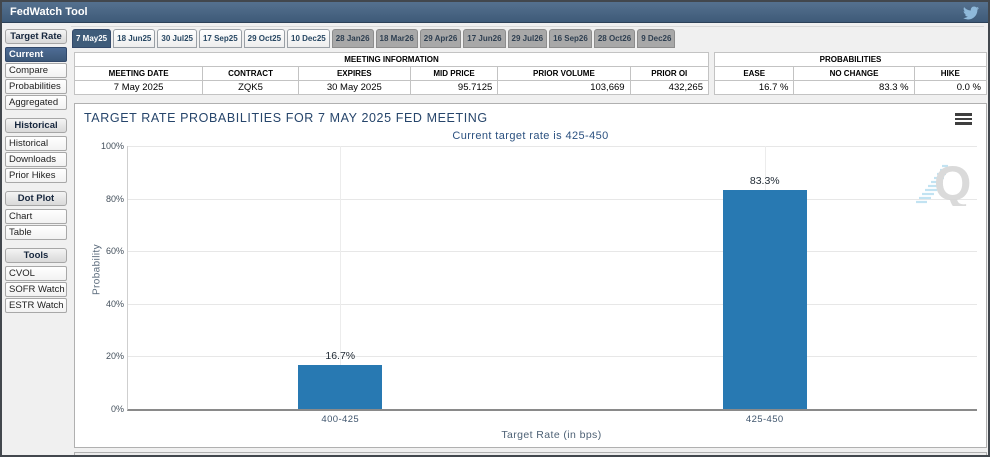 Image resolution: width=990 pixels, height=457 pixels. Describe the element at coordinates (36, 70) in the screenshot. I see `sidebar-item-compare: Compare` at that location.